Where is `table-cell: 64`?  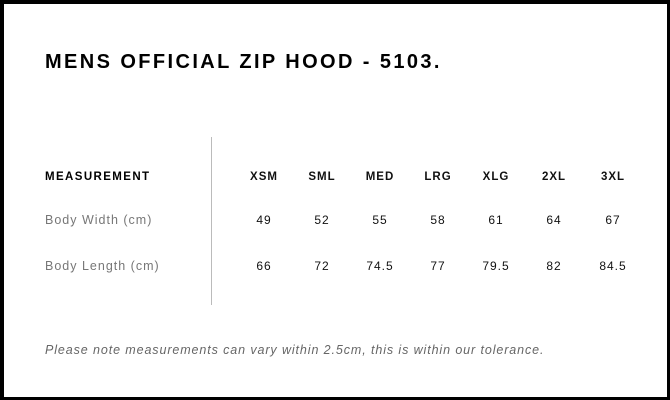 table-cell: 64 is located at coordinates (554, 220).